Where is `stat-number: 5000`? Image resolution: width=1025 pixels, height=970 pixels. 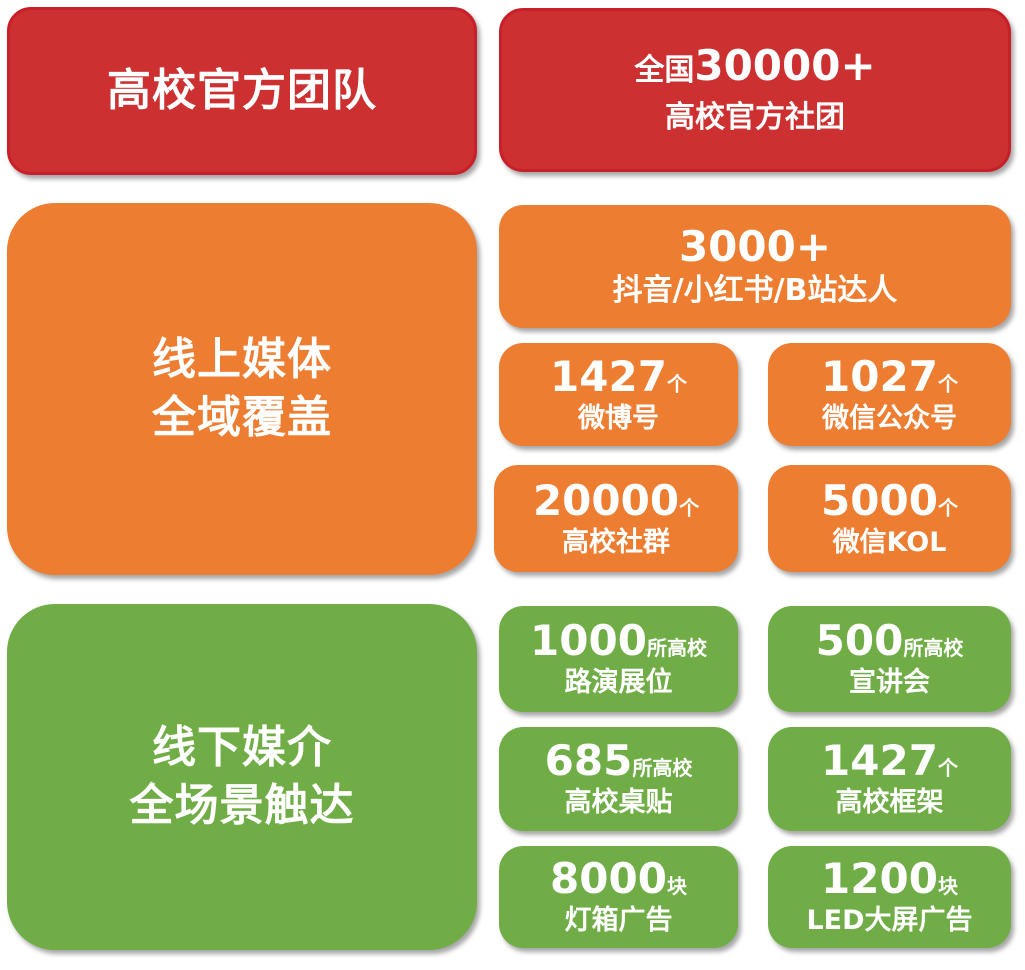
stat-number: 5000 is located at coordinates (879, 500).